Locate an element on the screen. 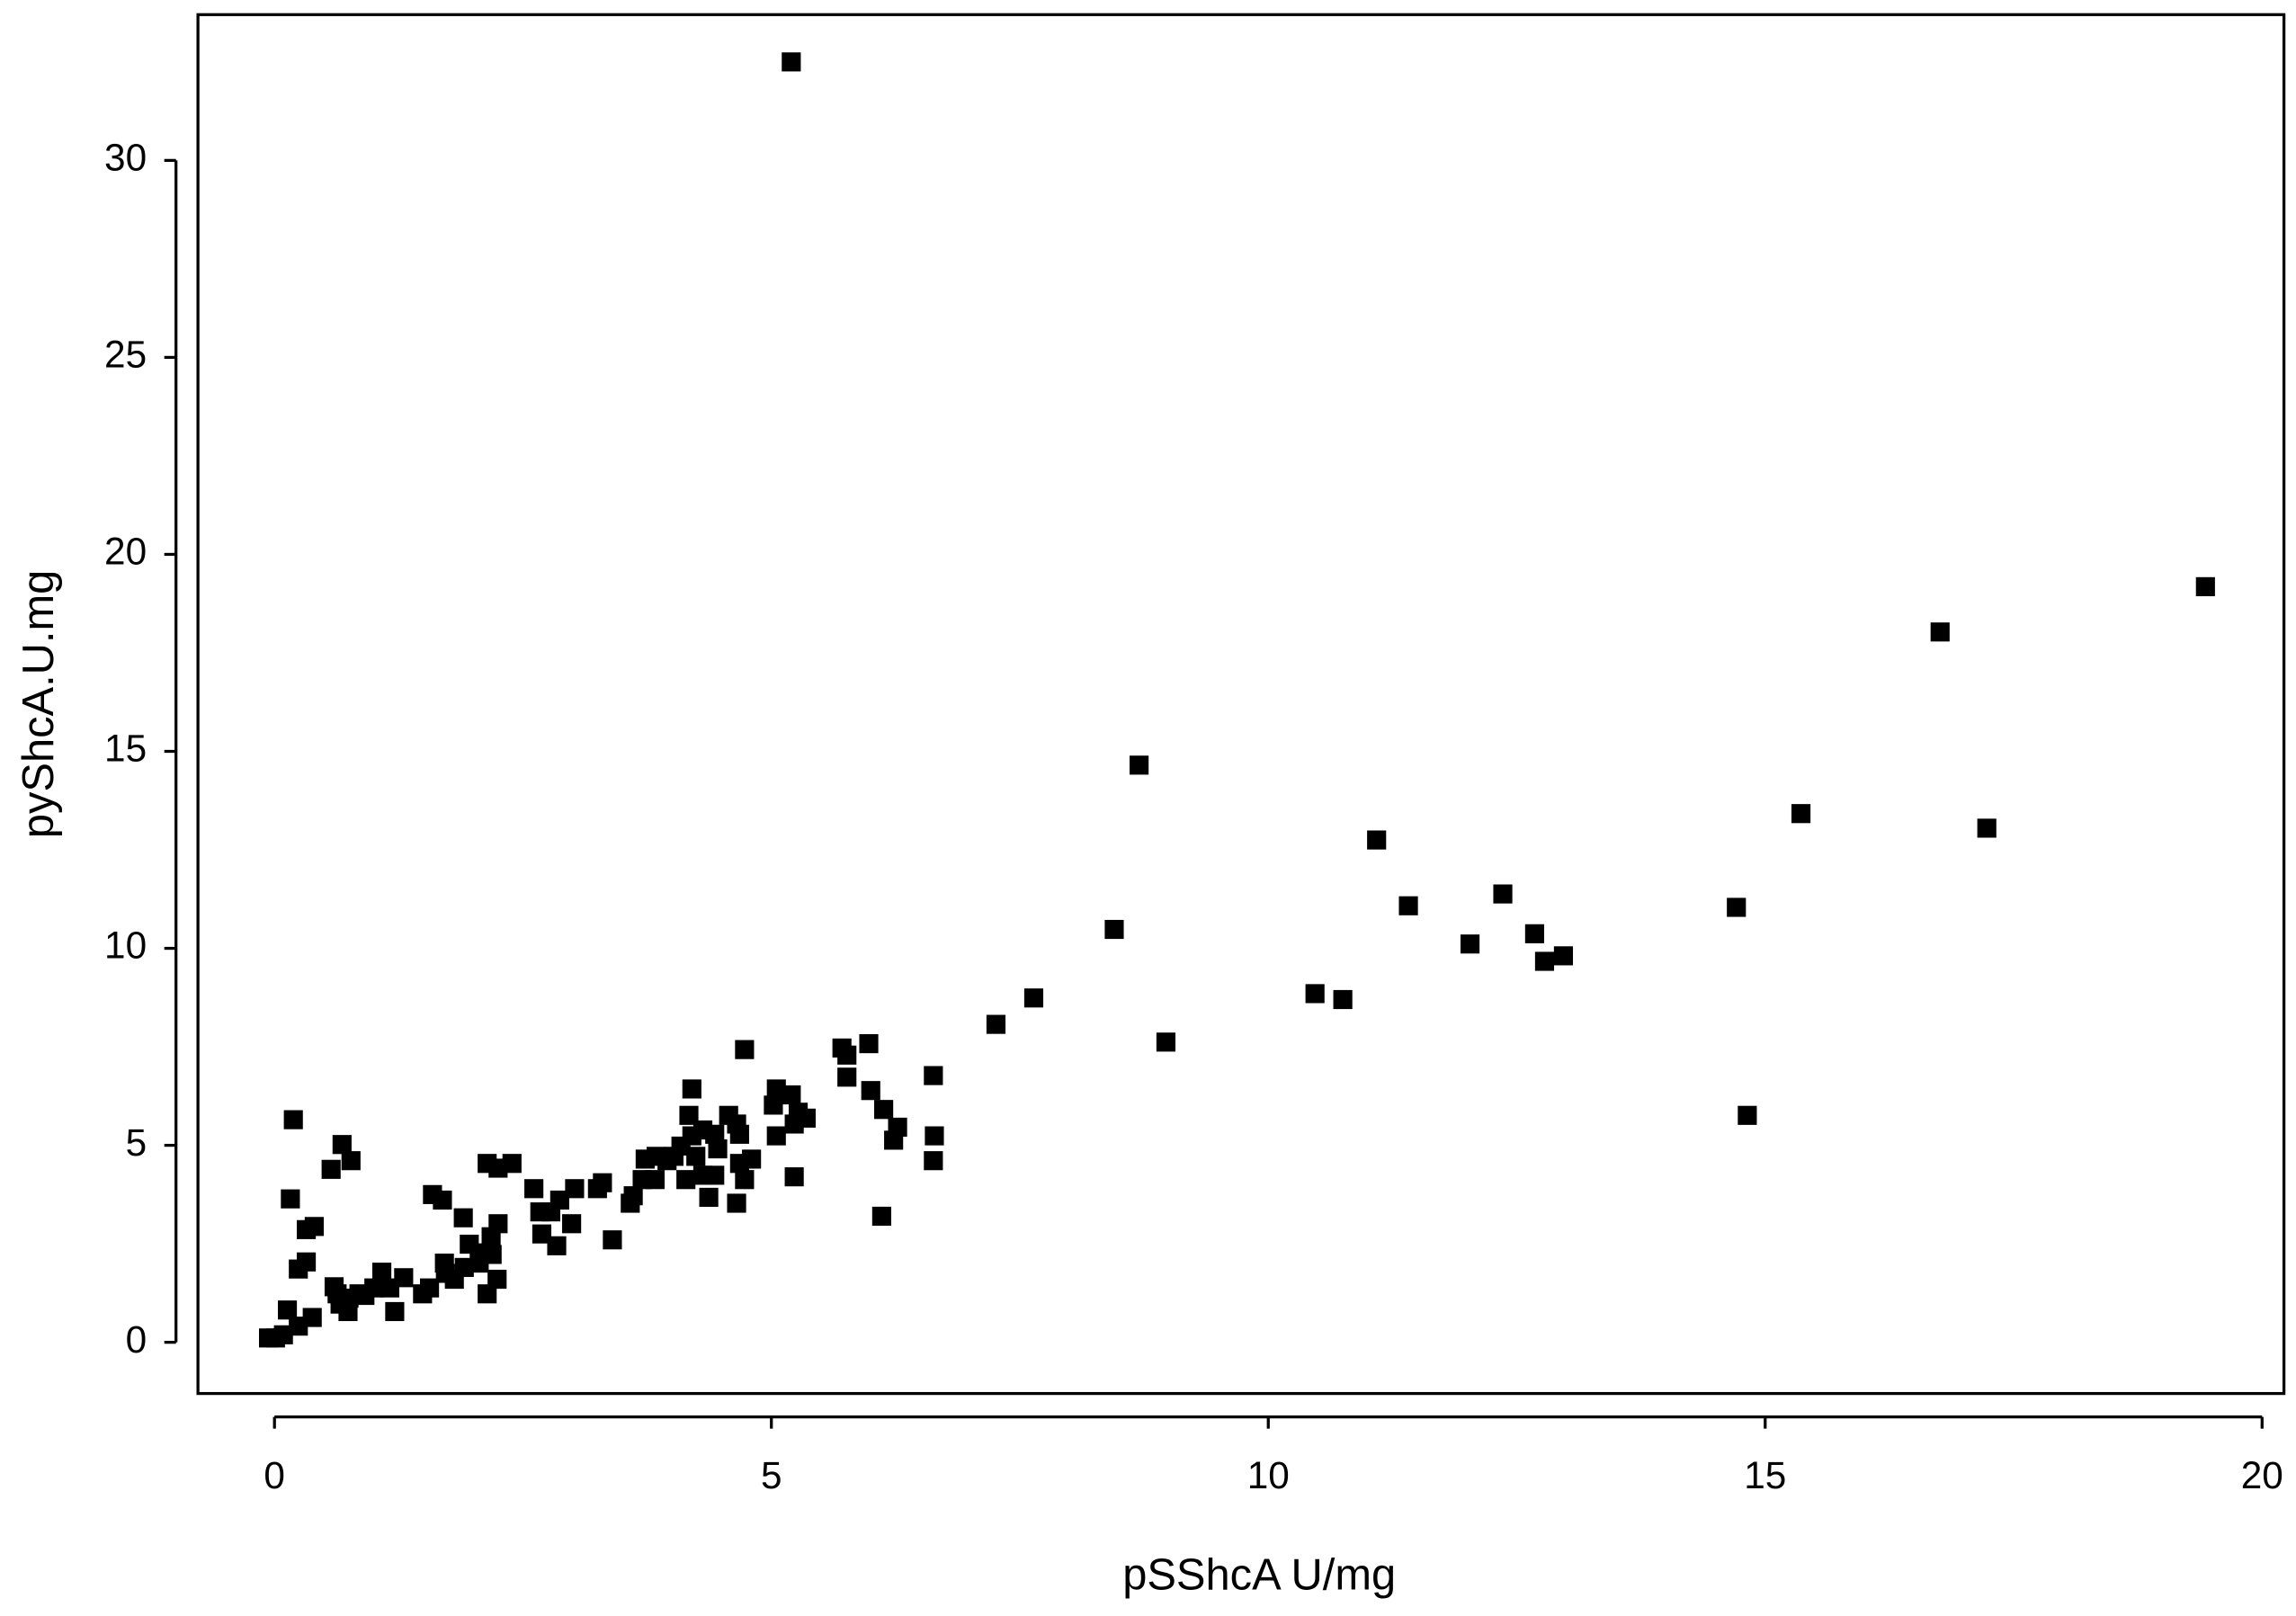 The height and width of the screenshot is (1616, 2296). y-tick-label: 15 is located at coordinates (125, 749).